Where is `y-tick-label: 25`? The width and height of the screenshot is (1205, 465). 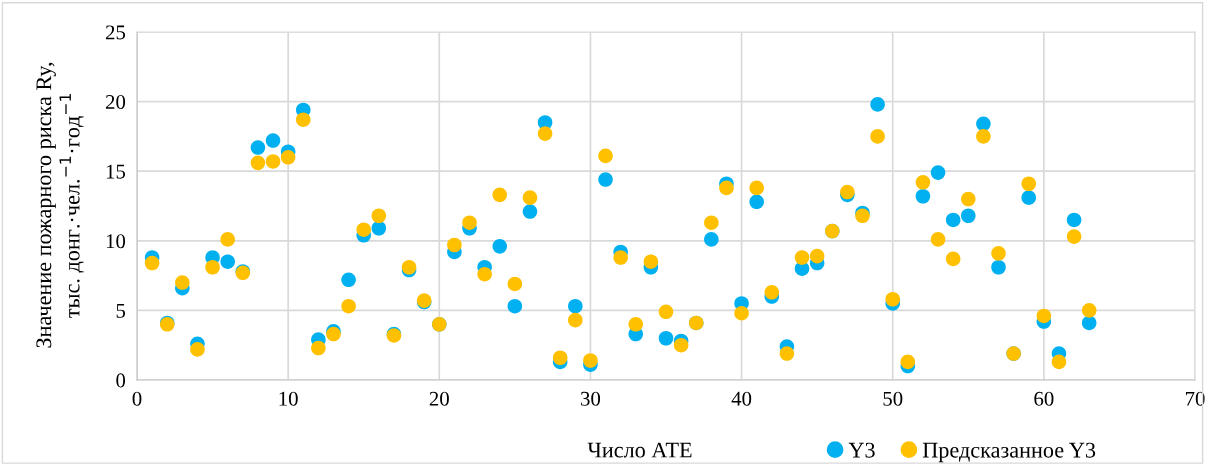 y-tick-label: 25 is located at coordinates (115, 32).